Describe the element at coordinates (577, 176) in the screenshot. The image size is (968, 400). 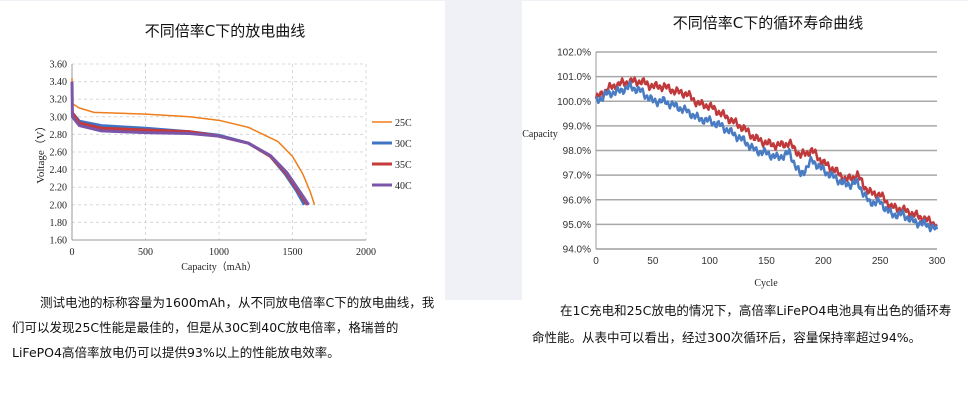
I see `y-tick-label: 97.0%` at that location.